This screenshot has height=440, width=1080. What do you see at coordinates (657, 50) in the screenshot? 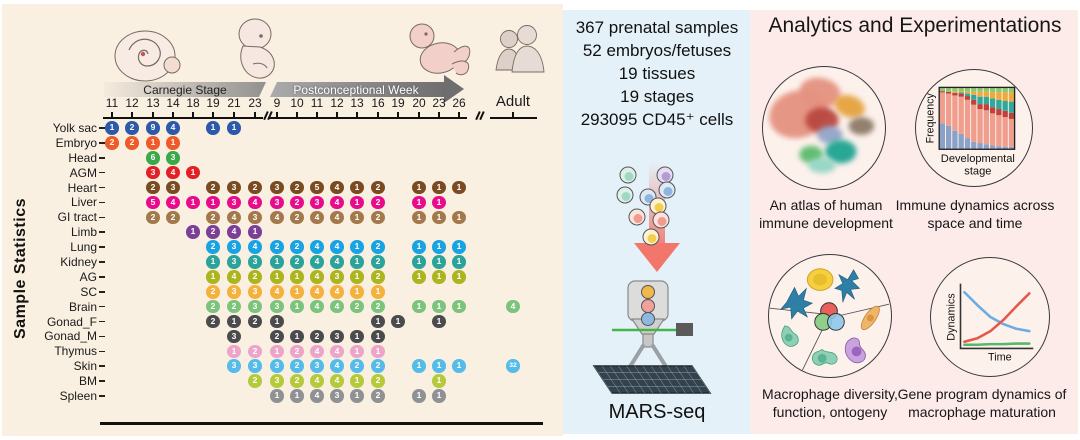
I see `stat-line: 52 embryos/fetuses` at bounding box center [657, 50].